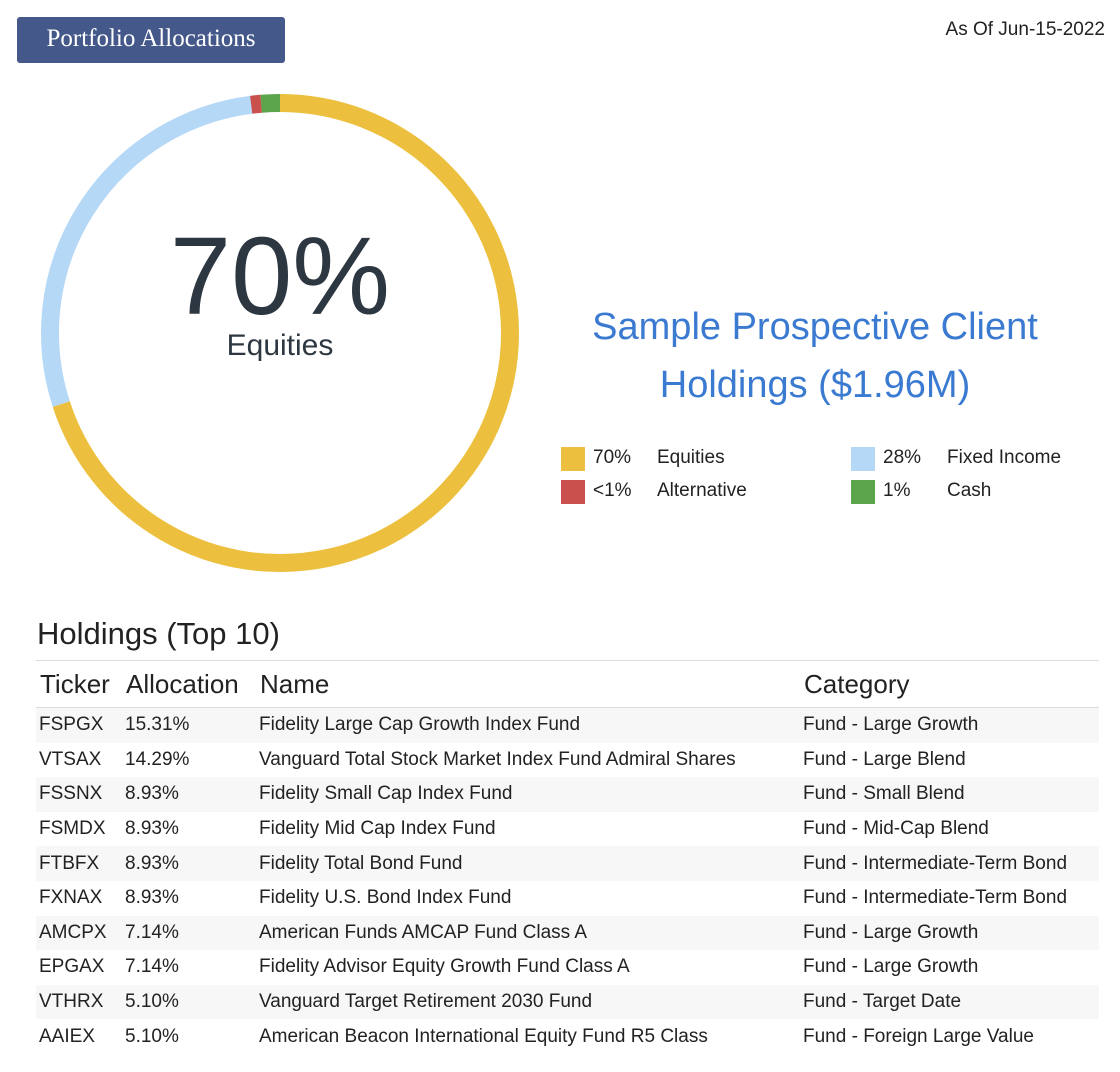 This screenshot has height=1072, width=1120. What do you see at coordinates (385, 898) in the screenshot?
I see `cell-name: Fidelity U.S. Bond Index Fund` at bounding box center [385, 898].